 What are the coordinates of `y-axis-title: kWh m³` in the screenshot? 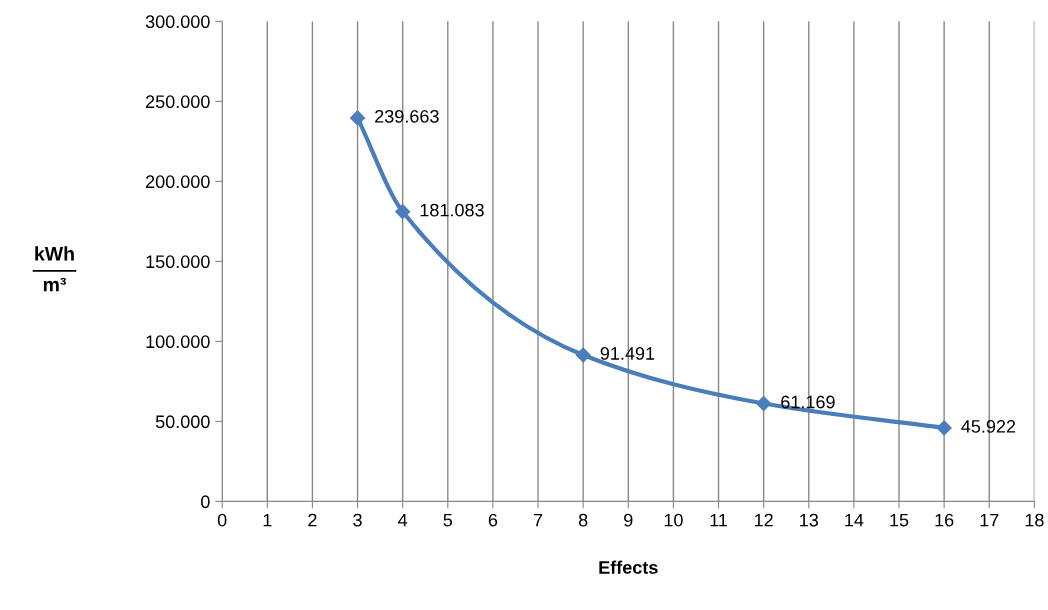 It's located at (54, 269).